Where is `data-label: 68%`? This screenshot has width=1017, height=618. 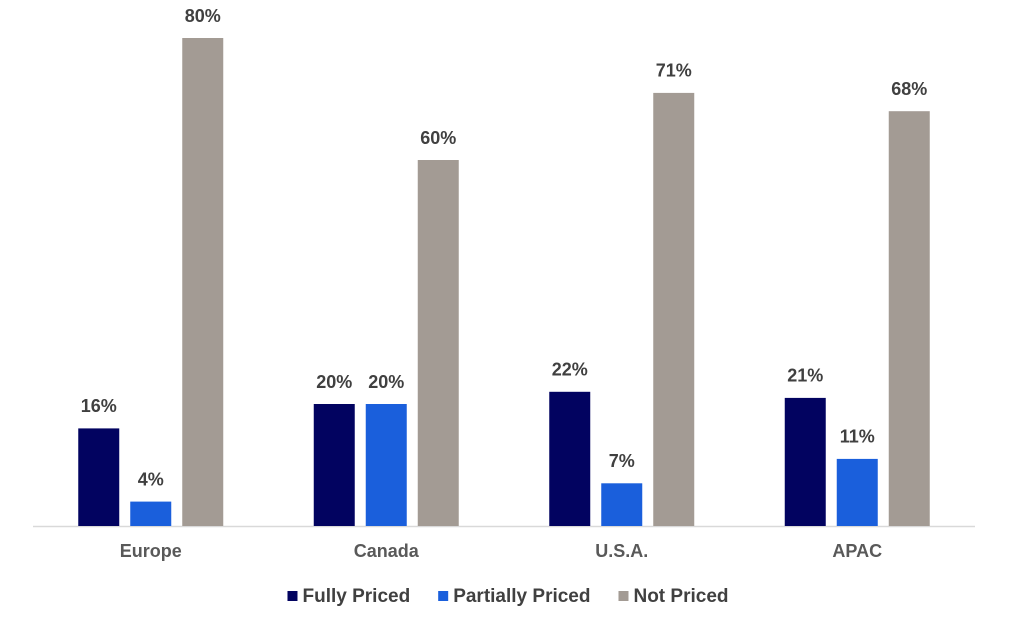 data-label: 68% is located at coordinates (909, 89).